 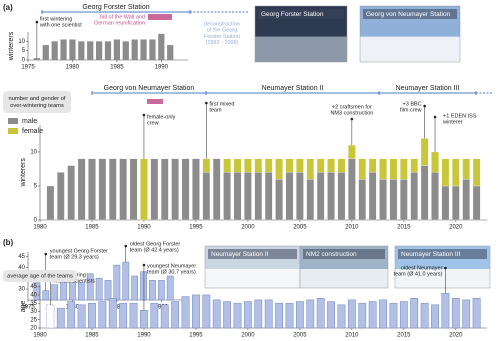 What do you see at coordinates (153, 124) in the screenshot?
I see `annotation: crew` at bounding box center [153, 124].